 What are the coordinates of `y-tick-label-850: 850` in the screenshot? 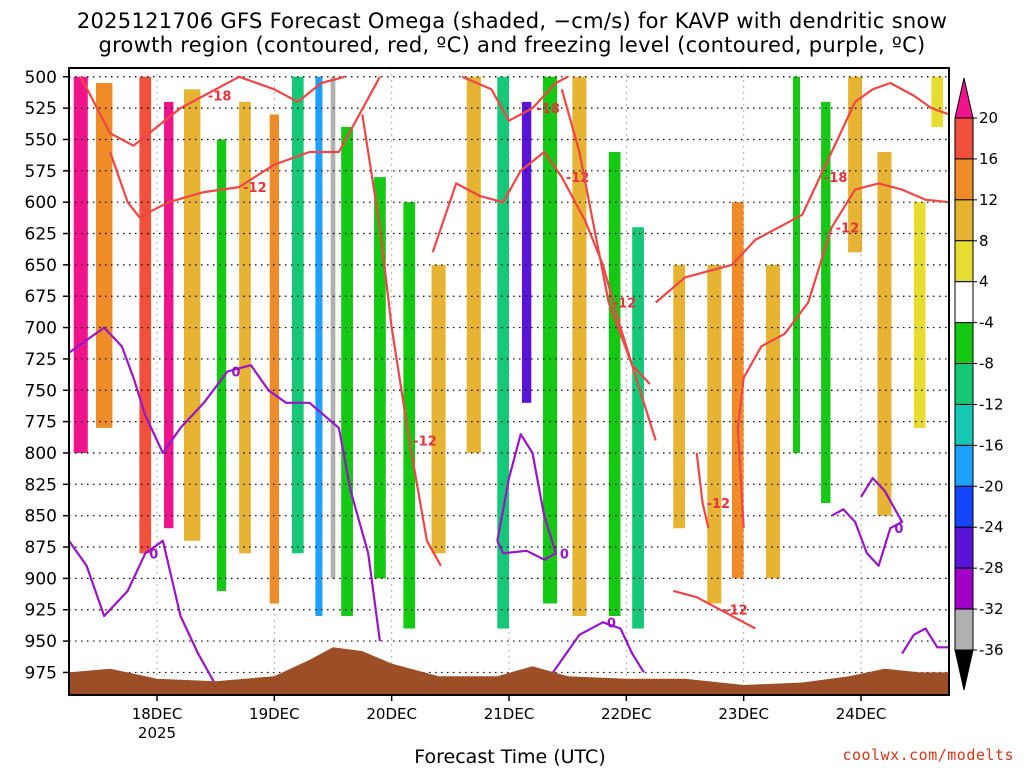 It's located at (41, 517).